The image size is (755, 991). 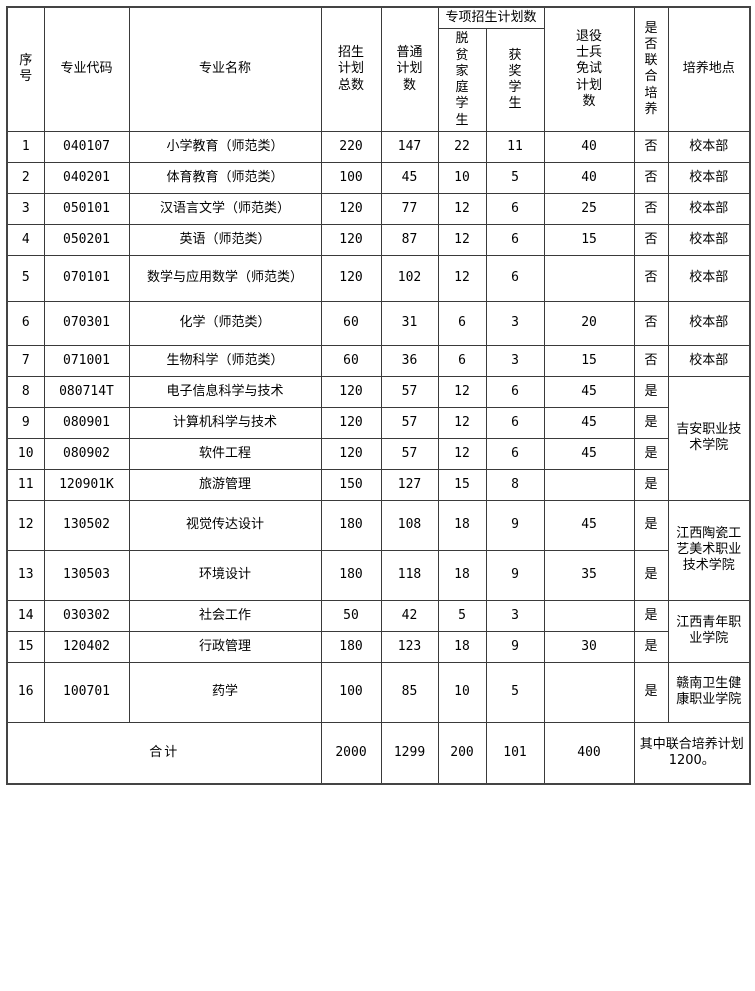 I want to click on table-row: 6 070301 化学（师范类） 60 31 6 3 20 否 校本部, so click(x=378, y=323).